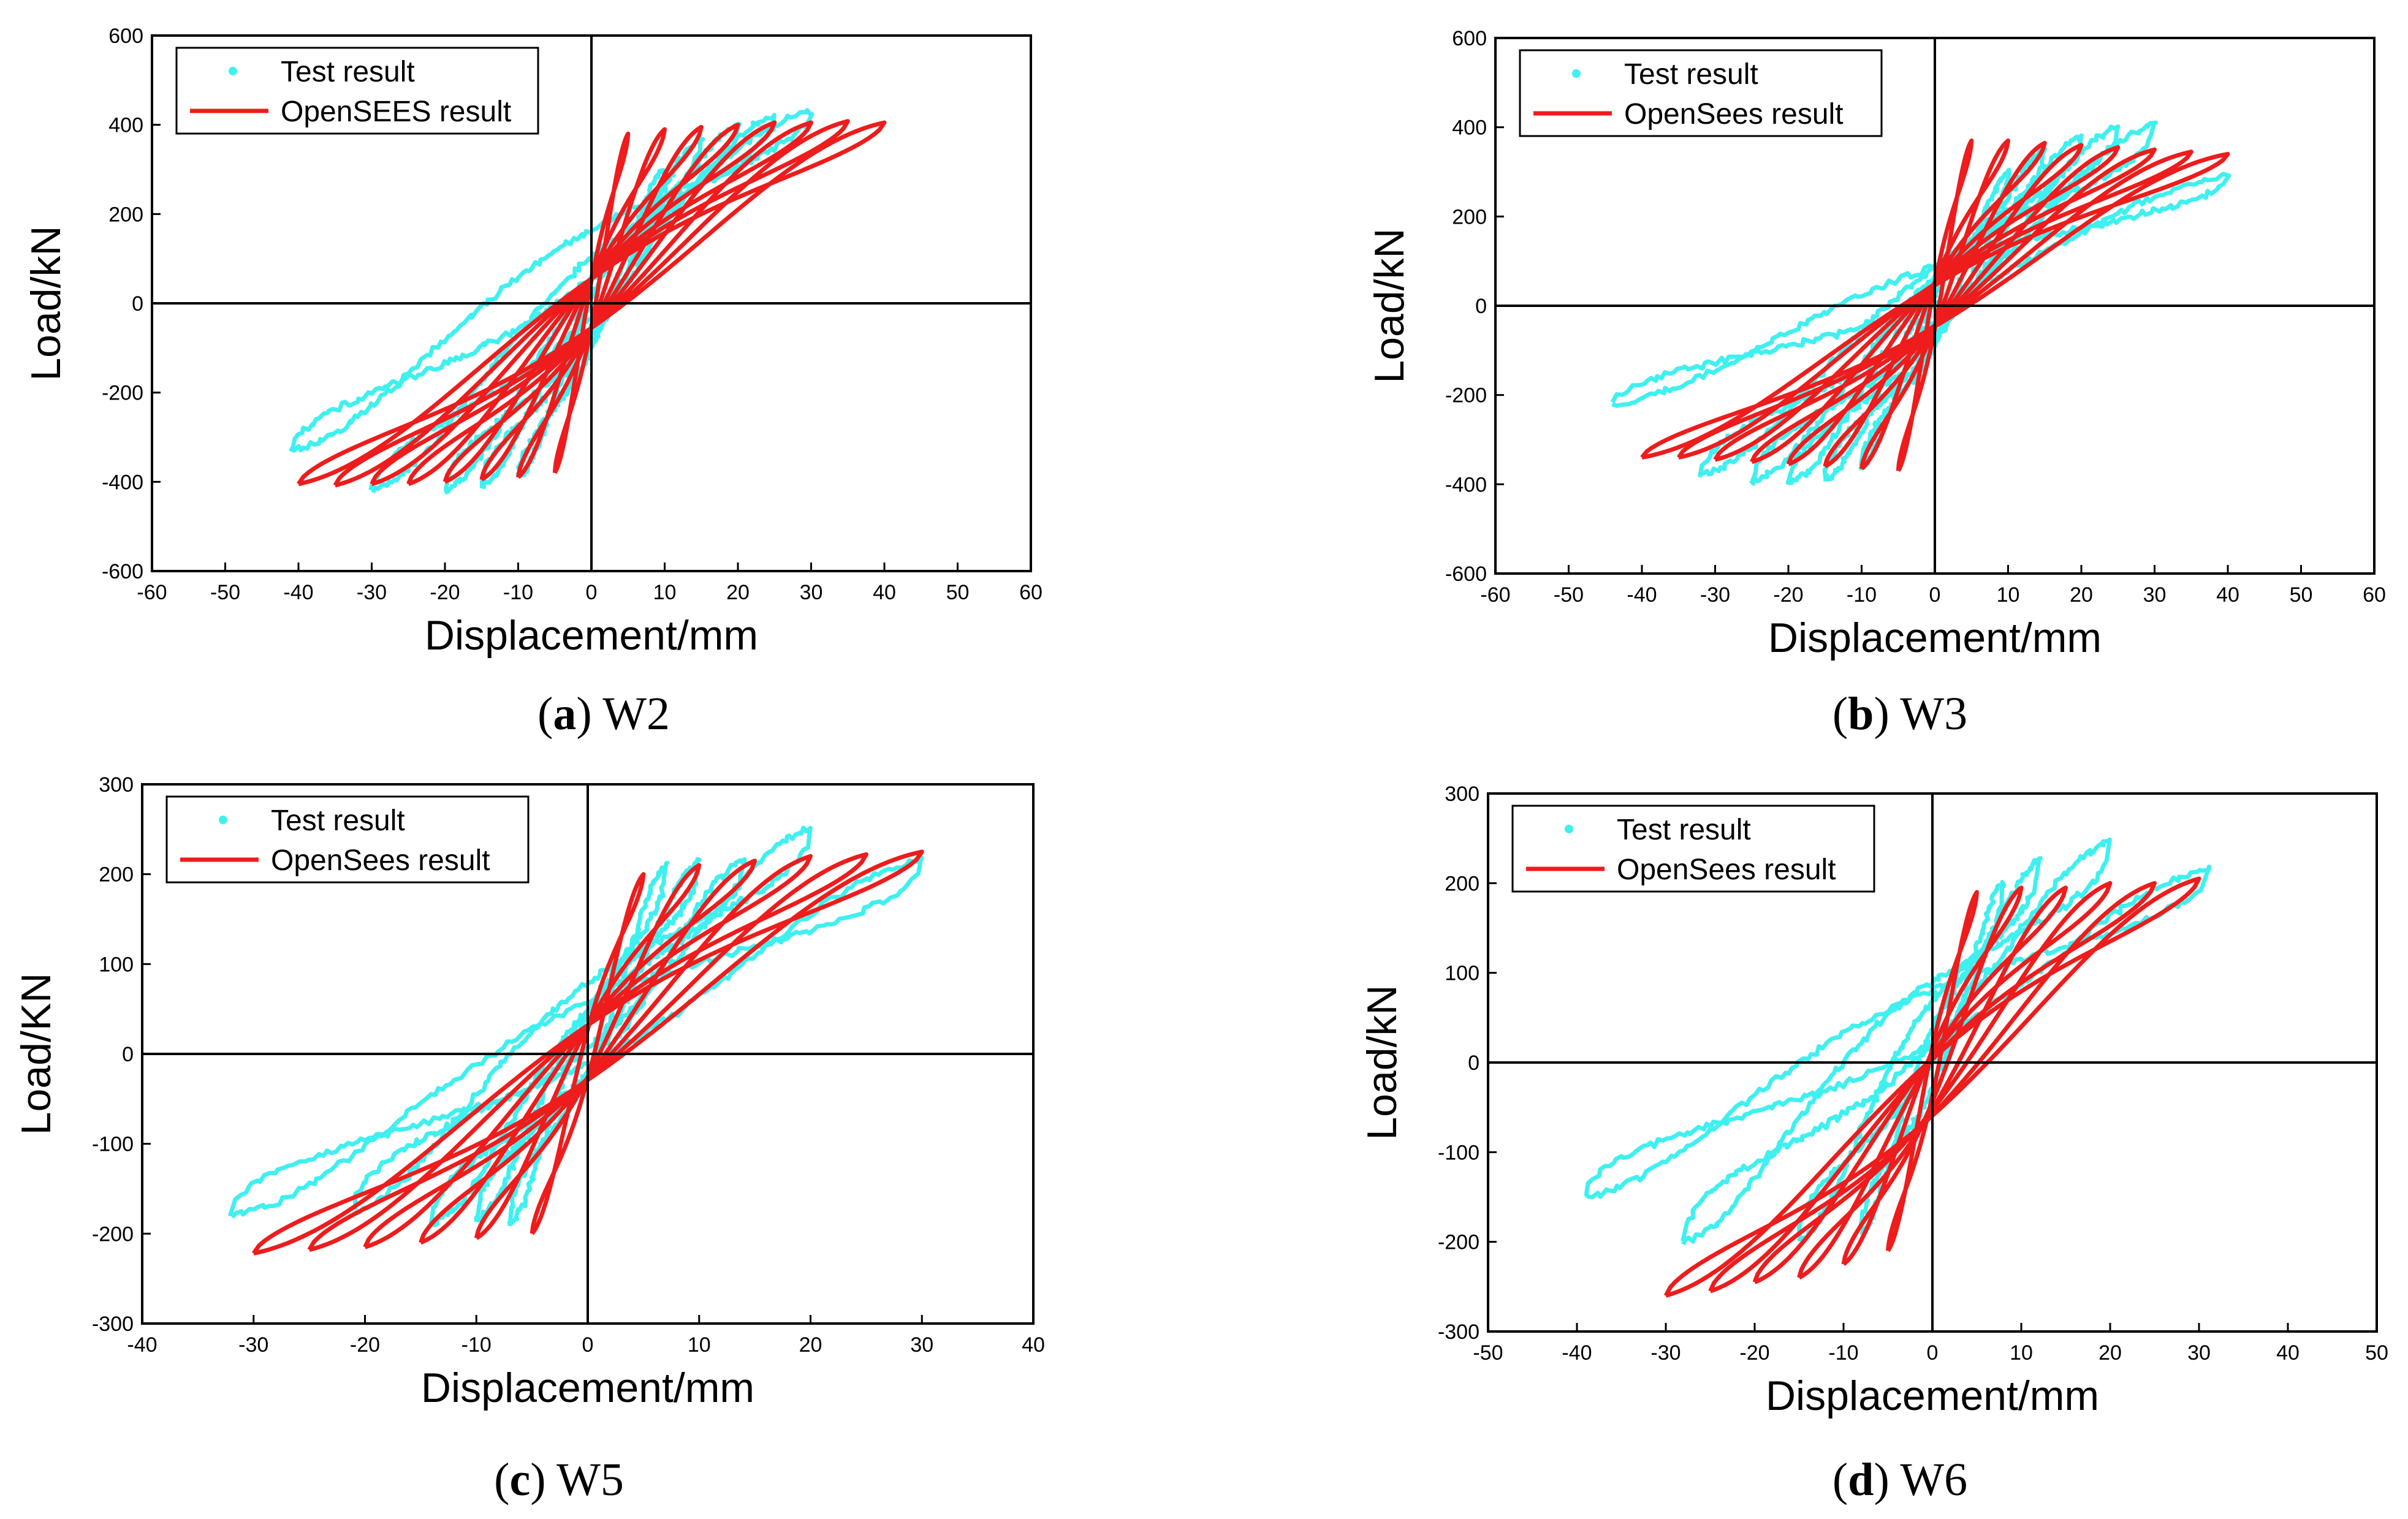  What do you see at coordinates (1466, 395) in the screenshot?
I see `y-tick-label: -200` at bounding box center [1466, 395].